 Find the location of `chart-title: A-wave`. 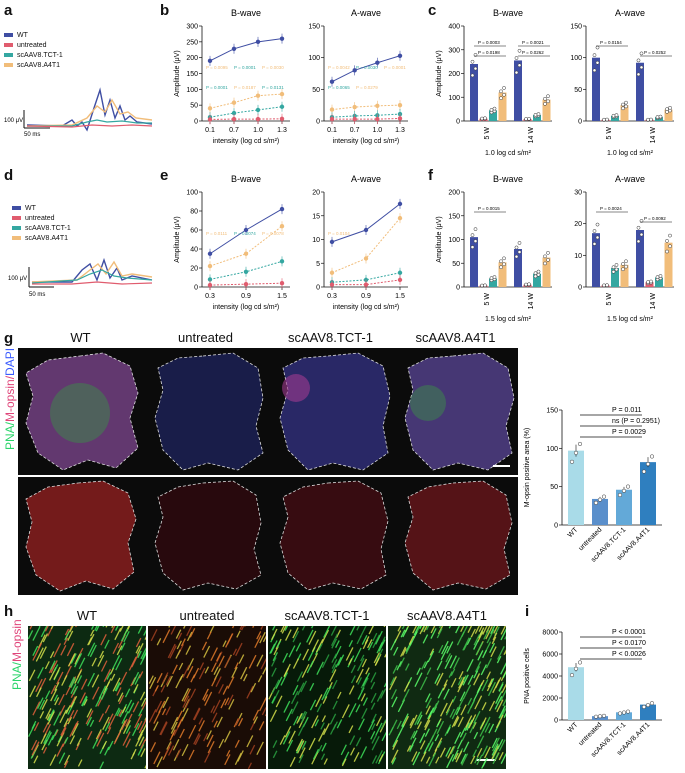

chart-title: A-wave is located at coordinates (630, 13).